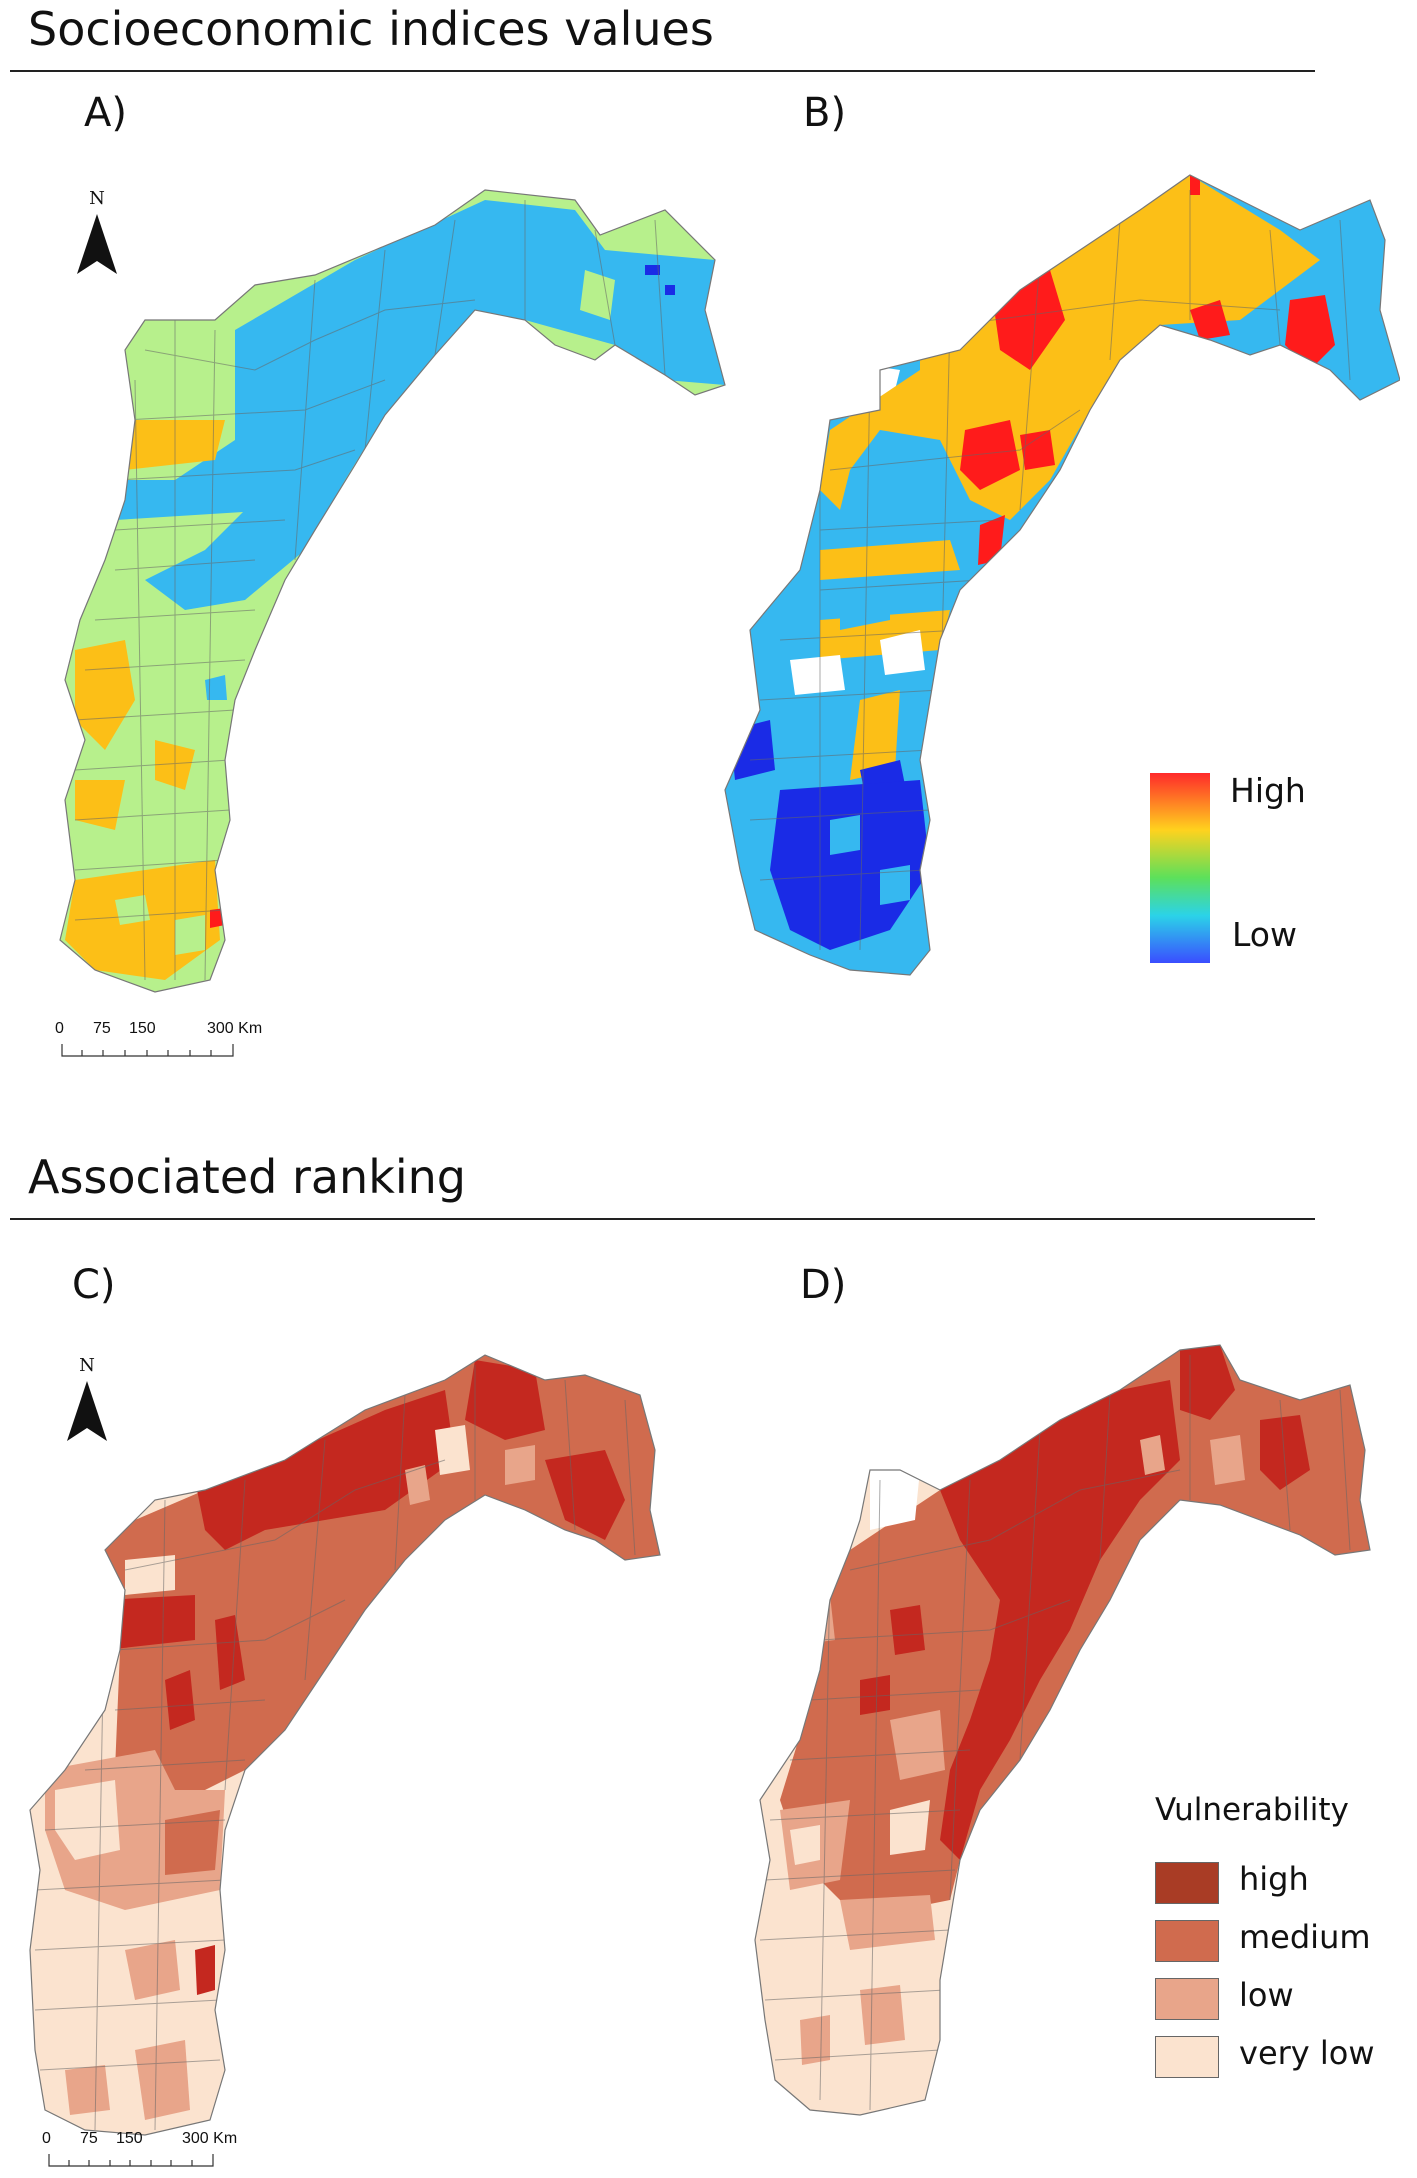  Describe the element at coordinates (825, 113) in the screenshot. I see `panel-label-b: B)` at that location.